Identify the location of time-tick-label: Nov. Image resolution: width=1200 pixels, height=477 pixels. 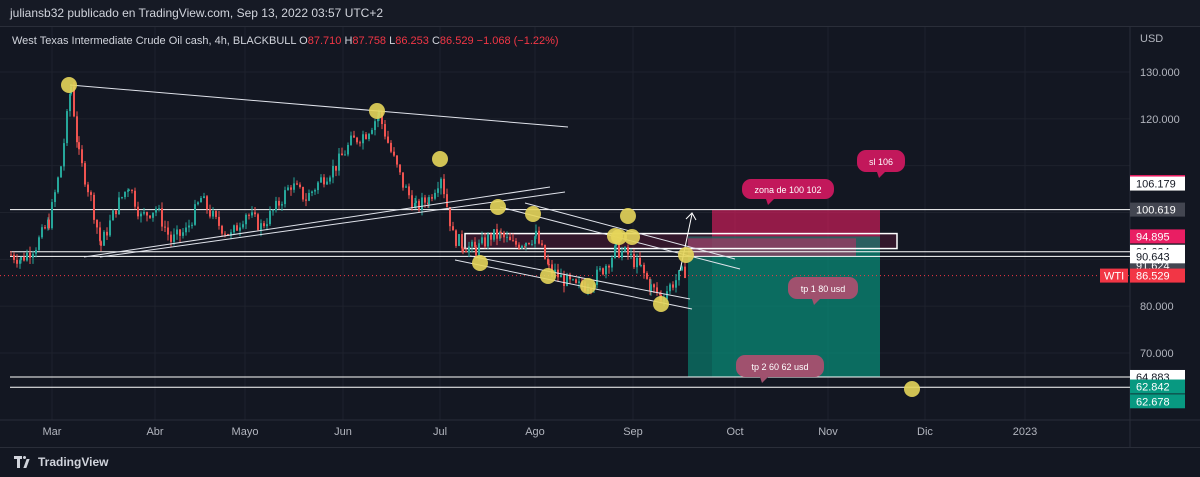
(828, 432).